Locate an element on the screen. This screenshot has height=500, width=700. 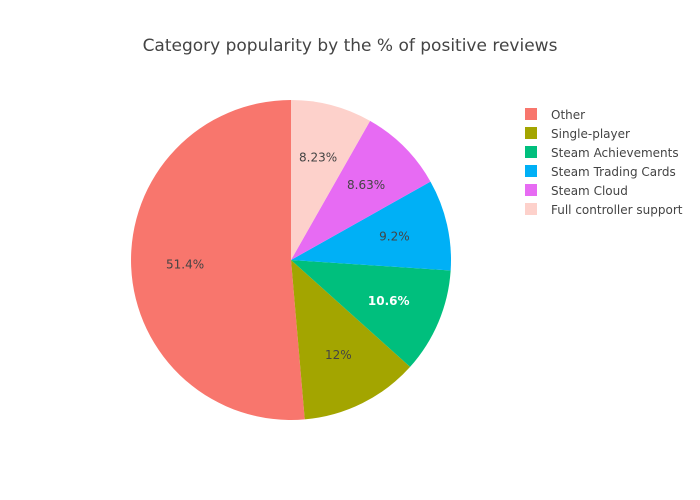
legend-item-full-controller-support: Full controller support is located at coordinates (604, 210).